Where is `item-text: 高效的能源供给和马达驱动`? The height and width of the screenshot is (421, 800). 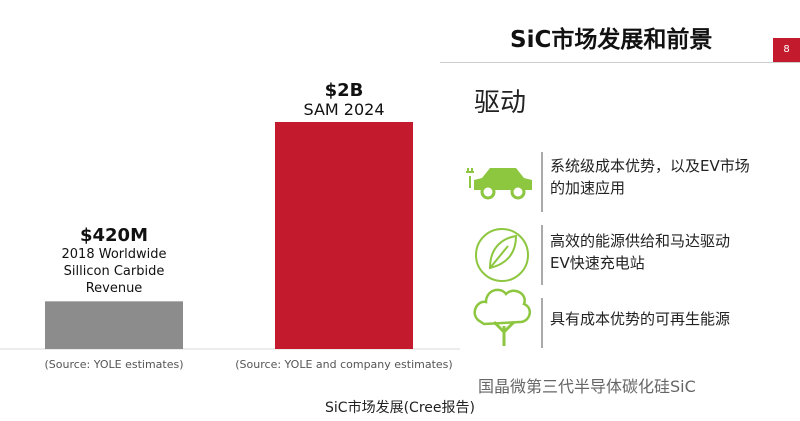
item-text: 高效的能源供给和马达驱动 is located at coordinates (640, 241).